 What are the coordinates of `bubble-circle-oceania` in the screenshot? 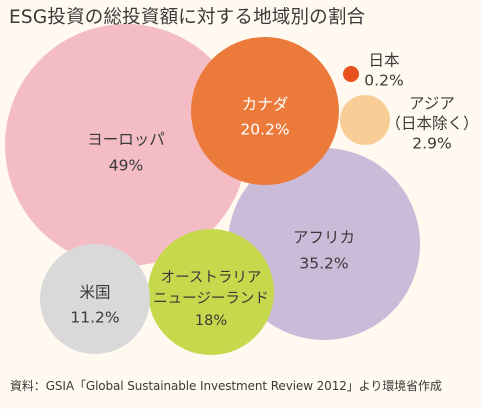 It's located at (211, 292).